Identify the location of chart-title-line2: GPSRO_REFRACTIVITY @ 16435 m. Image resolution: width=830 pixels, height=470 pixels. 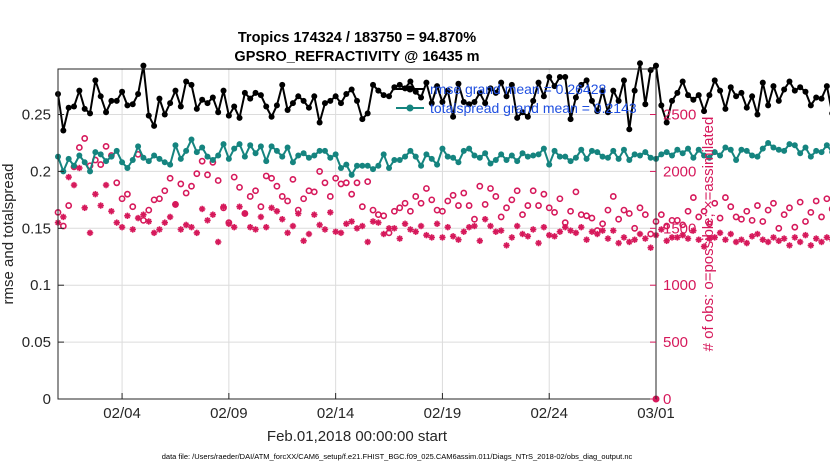
(356, 57).